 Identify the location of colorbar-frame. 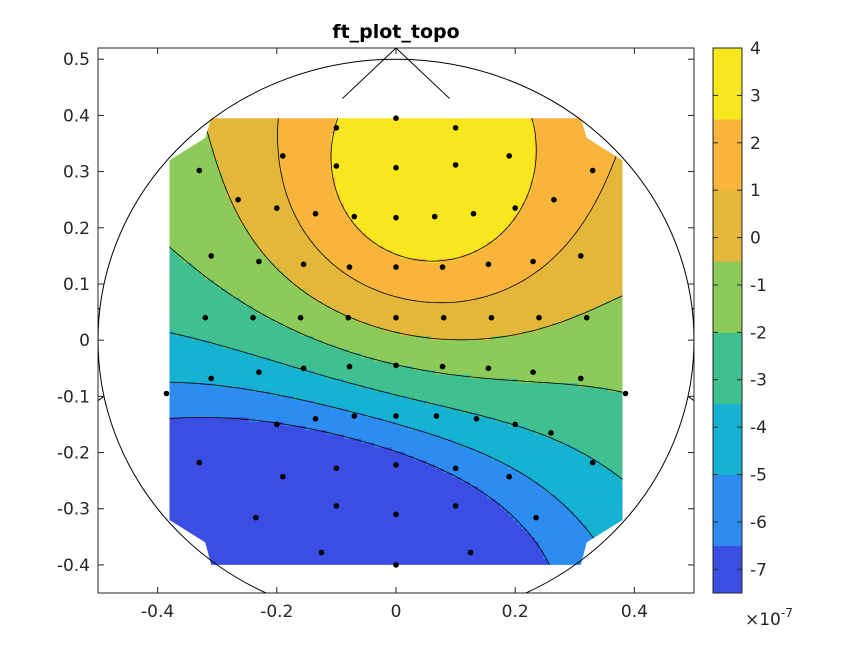
(727, 320).